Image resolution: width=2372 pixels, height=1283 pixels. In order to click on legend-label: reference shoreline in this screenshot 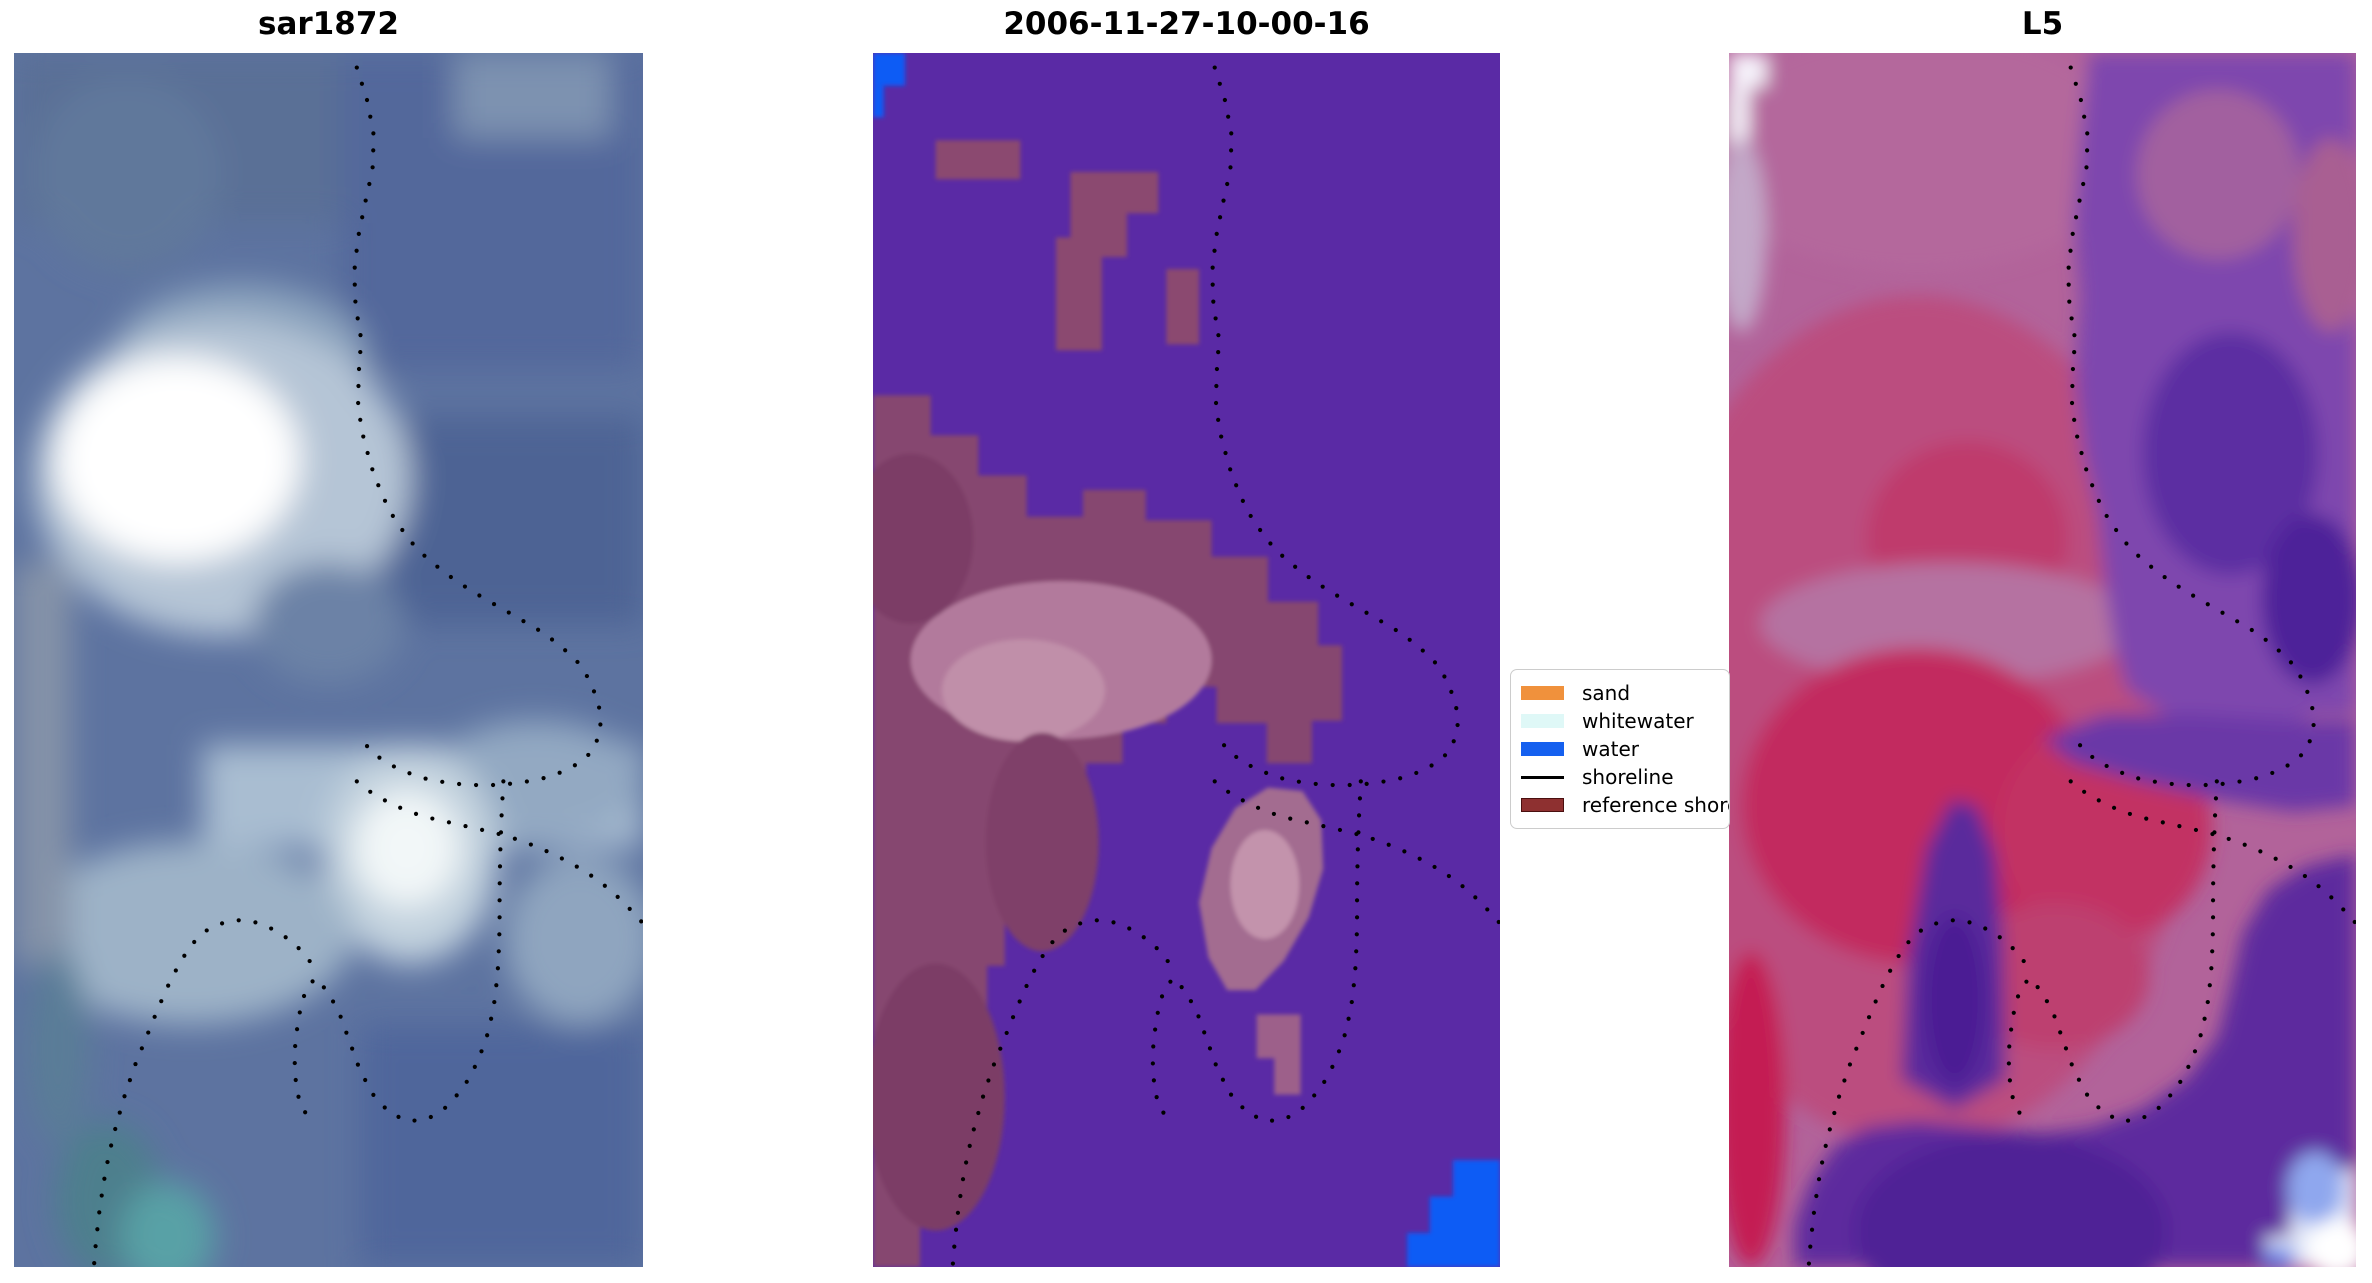, I will do `click(1655, 805)`.